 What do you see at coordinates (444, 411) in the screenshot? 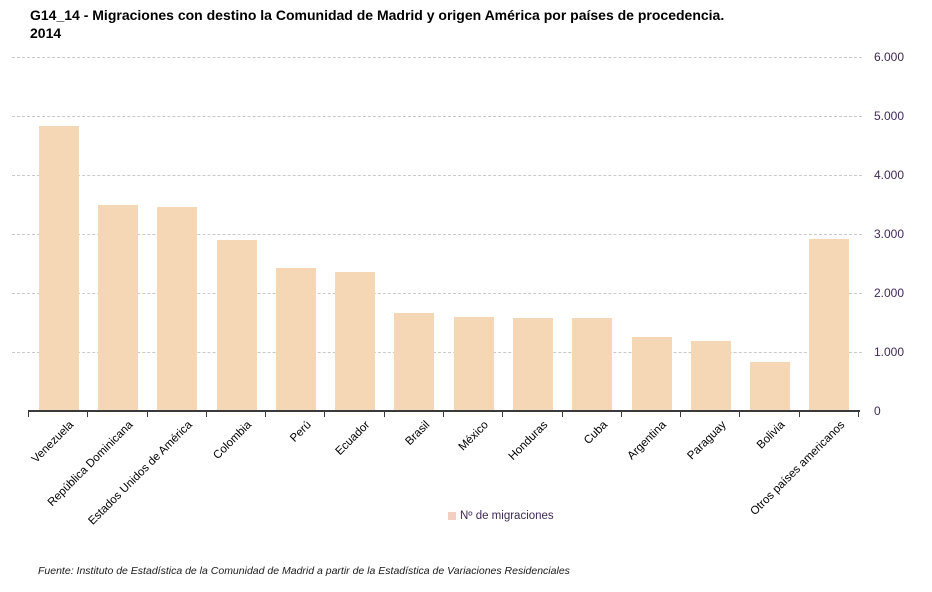
I see `x-axis-line` at bounding box center [444, 411].